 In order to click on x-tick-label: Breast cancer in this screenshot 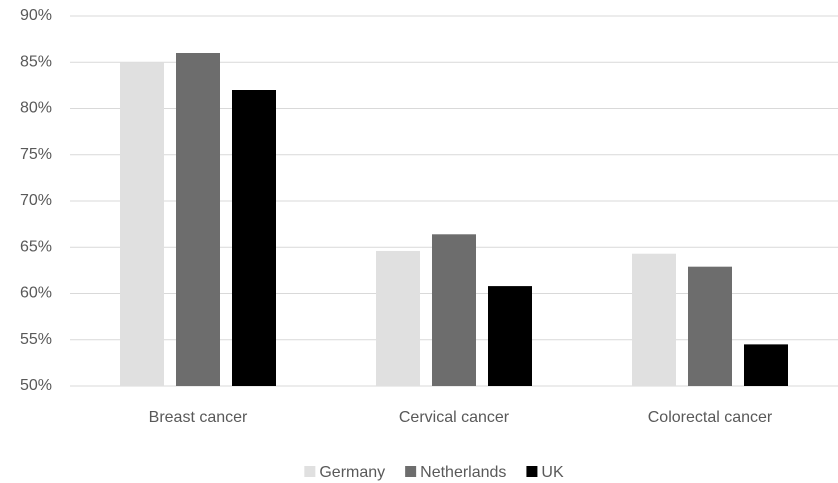, I will do `click(198, 417)`.